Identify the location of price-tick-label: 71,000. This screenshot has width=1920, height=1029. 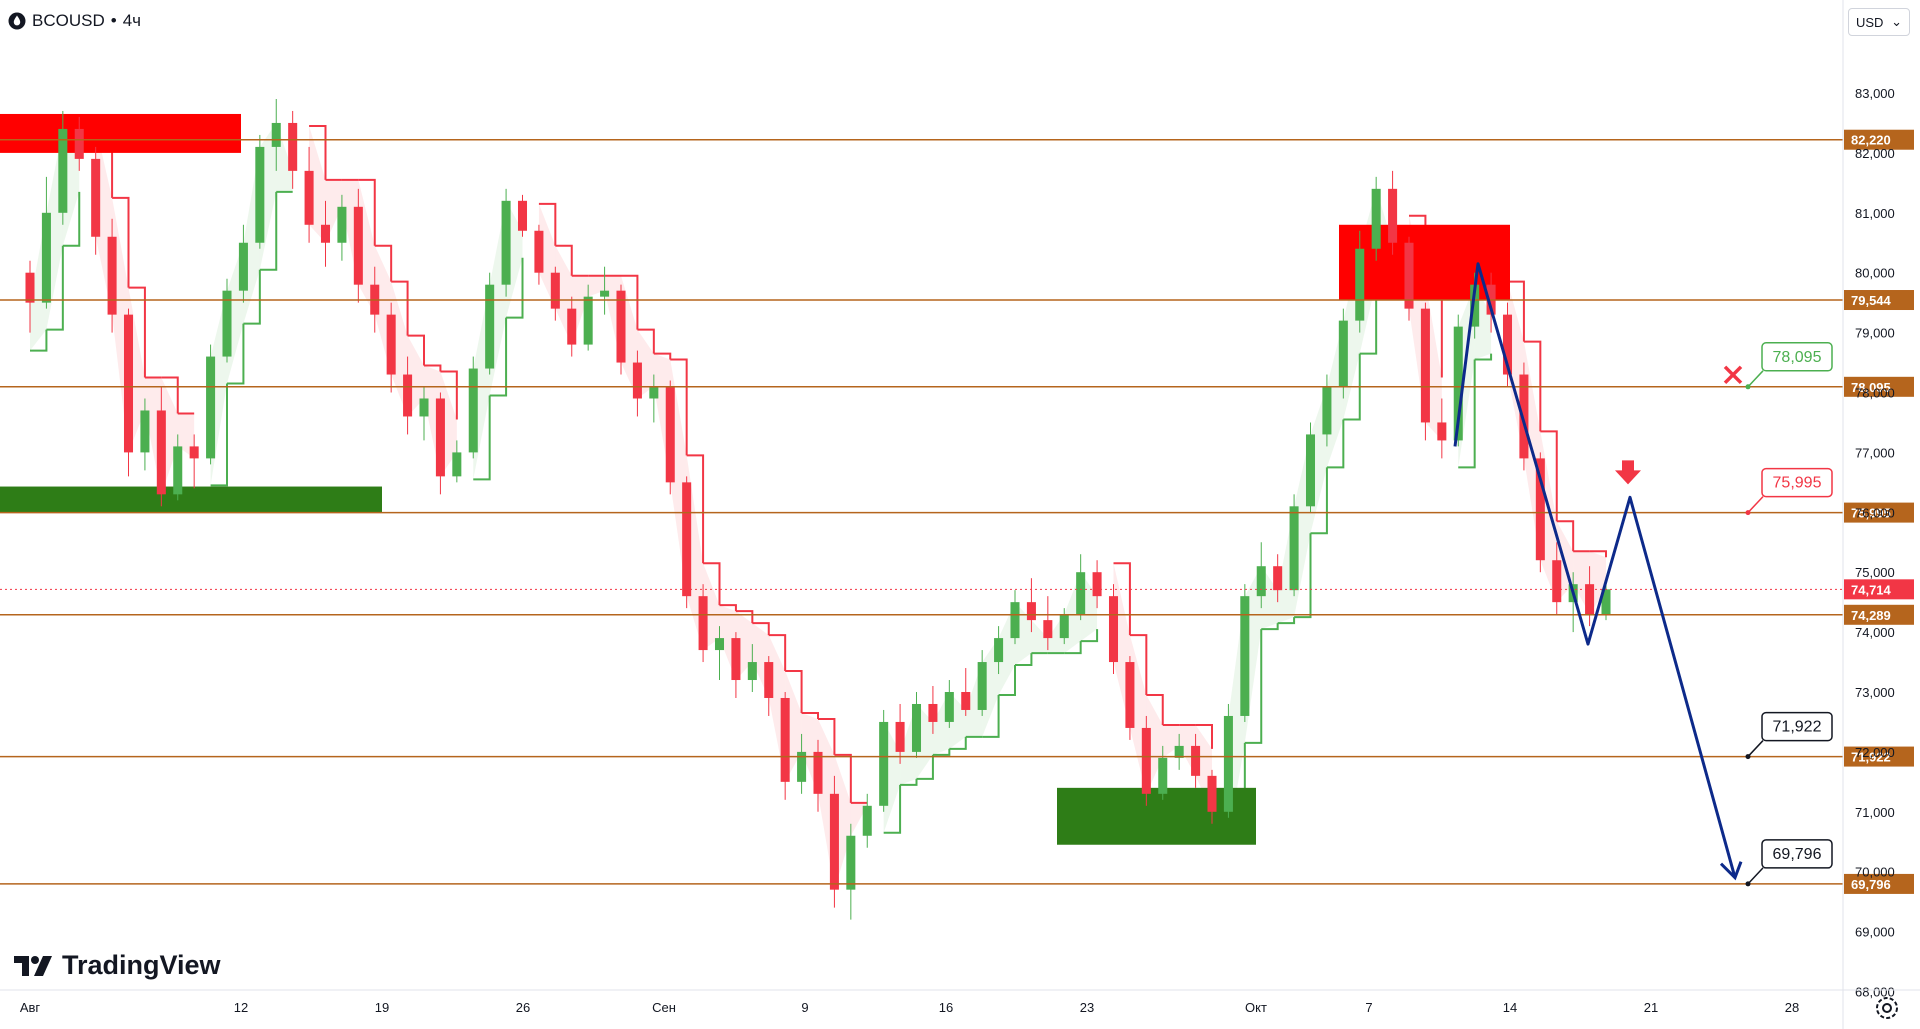
(1875, 812).